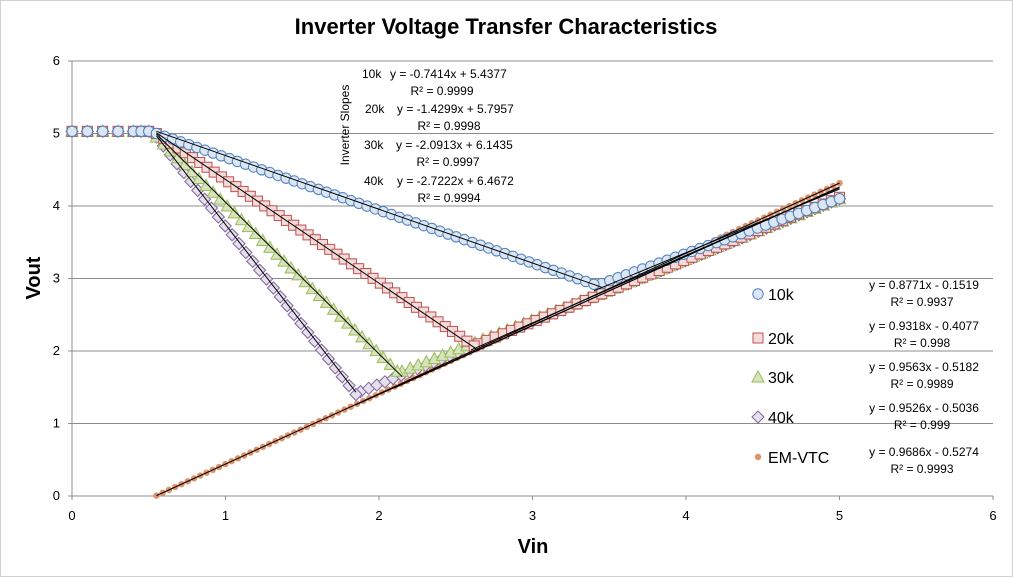 The height and width of the screenshot is (577, 1013). I want to click on x-tick-label: 5, so click(839, 515).